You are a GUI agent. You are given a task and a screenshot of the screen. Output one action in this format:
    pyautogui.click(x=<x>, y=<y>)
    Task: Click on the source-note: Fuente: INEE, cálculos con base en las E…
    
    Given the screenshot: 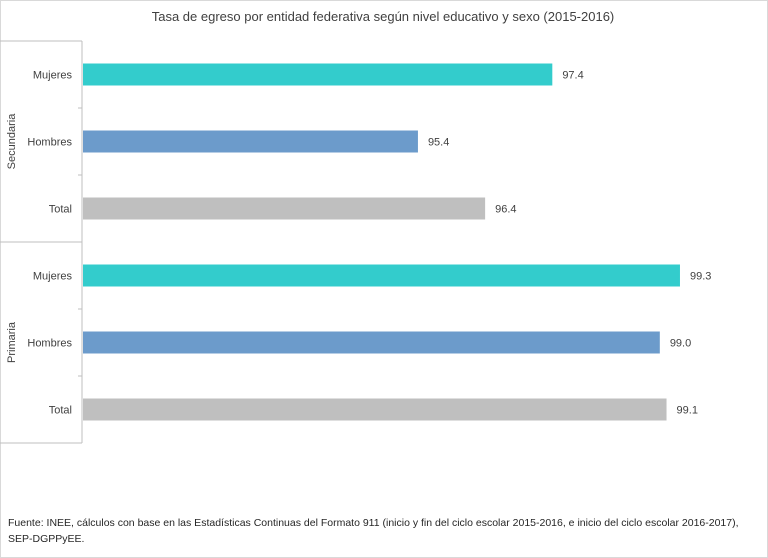 What is the action you would take?
    pyautogui.click(x=373, y=531)
    